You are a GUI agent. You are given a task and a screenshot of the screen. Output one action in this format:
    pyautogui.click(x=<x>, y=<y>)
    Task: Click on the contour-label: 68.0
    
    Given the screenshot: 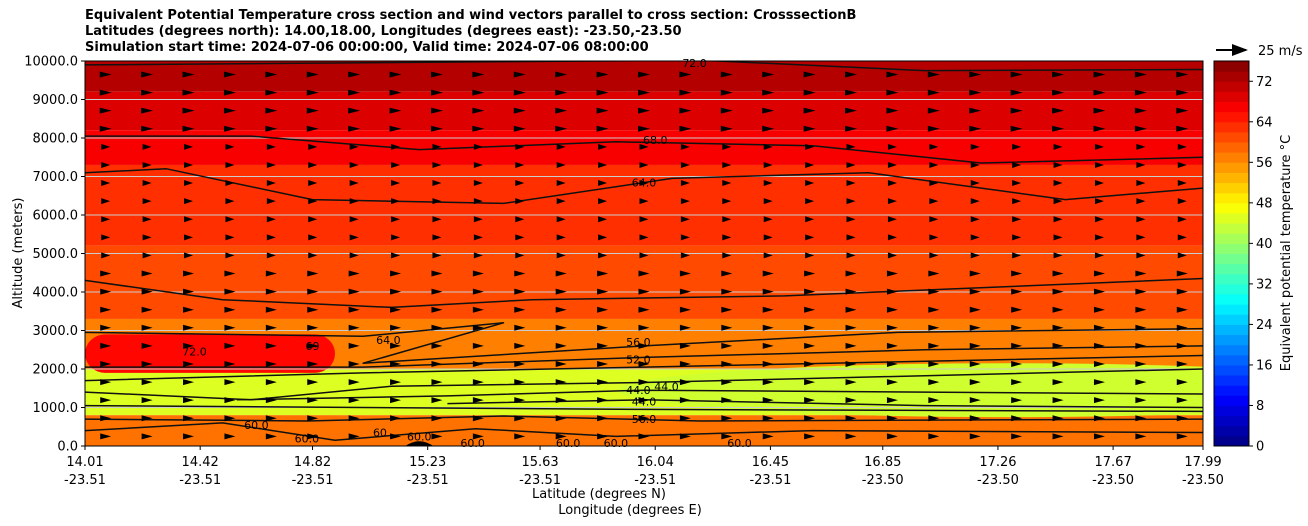 What is the action you would take?
    pyautogui.click(x=655, y=140)
    